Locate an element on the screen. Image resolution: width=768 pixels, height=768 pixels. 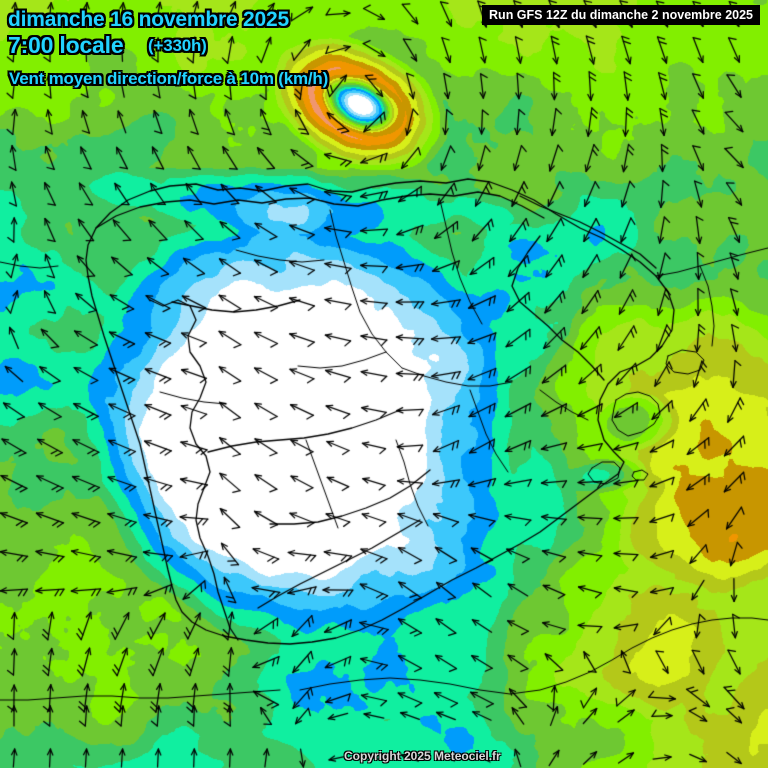
model-run-badge: Run GFS 12Z du dimanche 2 novembre 2025 is located at coordinates (621, 15).